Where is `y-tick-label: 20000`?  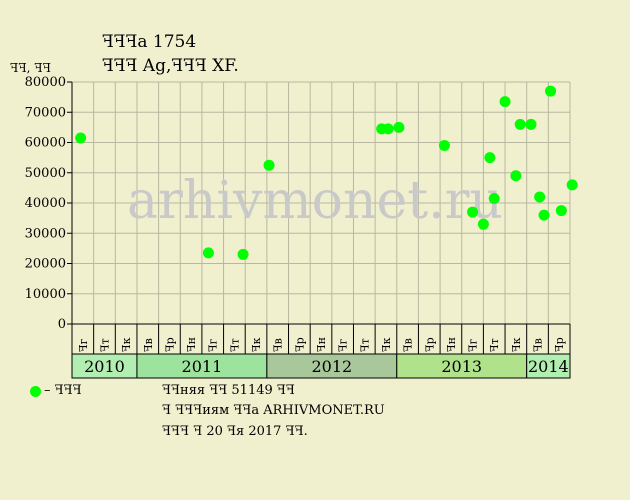
y-tick-label: 20000 is located at coordinates (45, 264).